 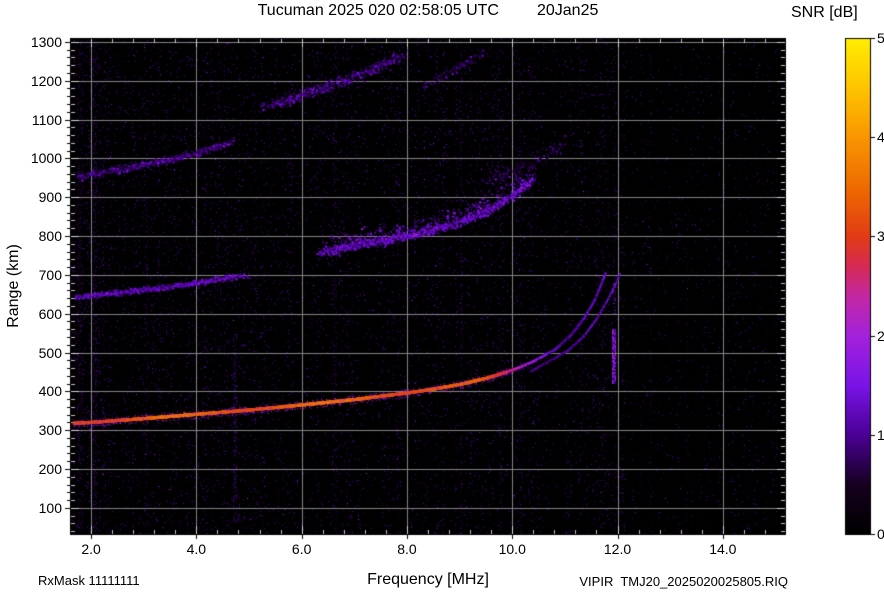 What do you see at coordinates (196, 549) in the screenshot?
I see `x-tick-label: 4.0` at bounding box center [196, 549].